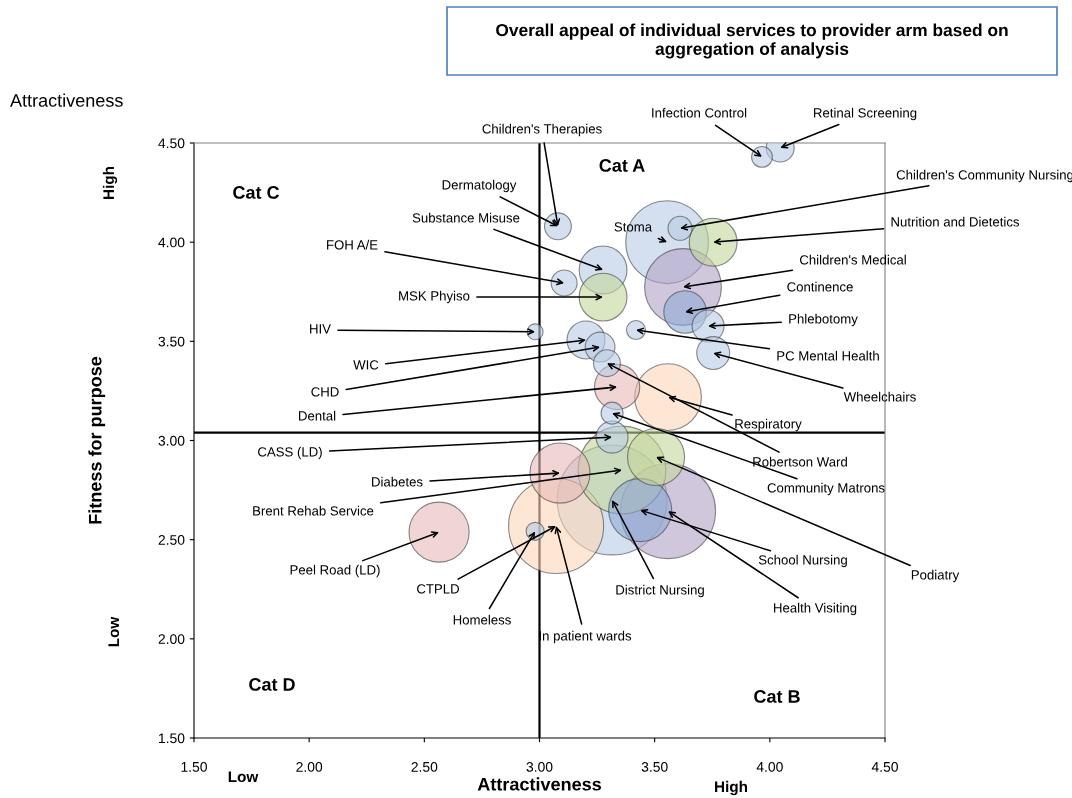  Describe the element at coordinates (752, 41) in the screenshot. I see `chart-title: Overall appeal of individual services to provider arm based on aggregation of analysis` at that location.